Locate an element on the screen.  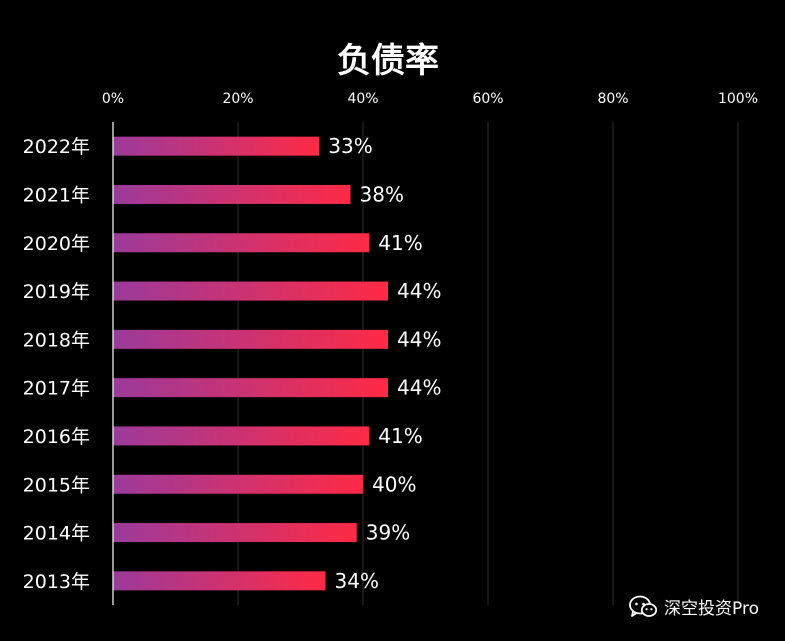
watermark-text: 深空投资Pro is located at coordinates (711, 609).